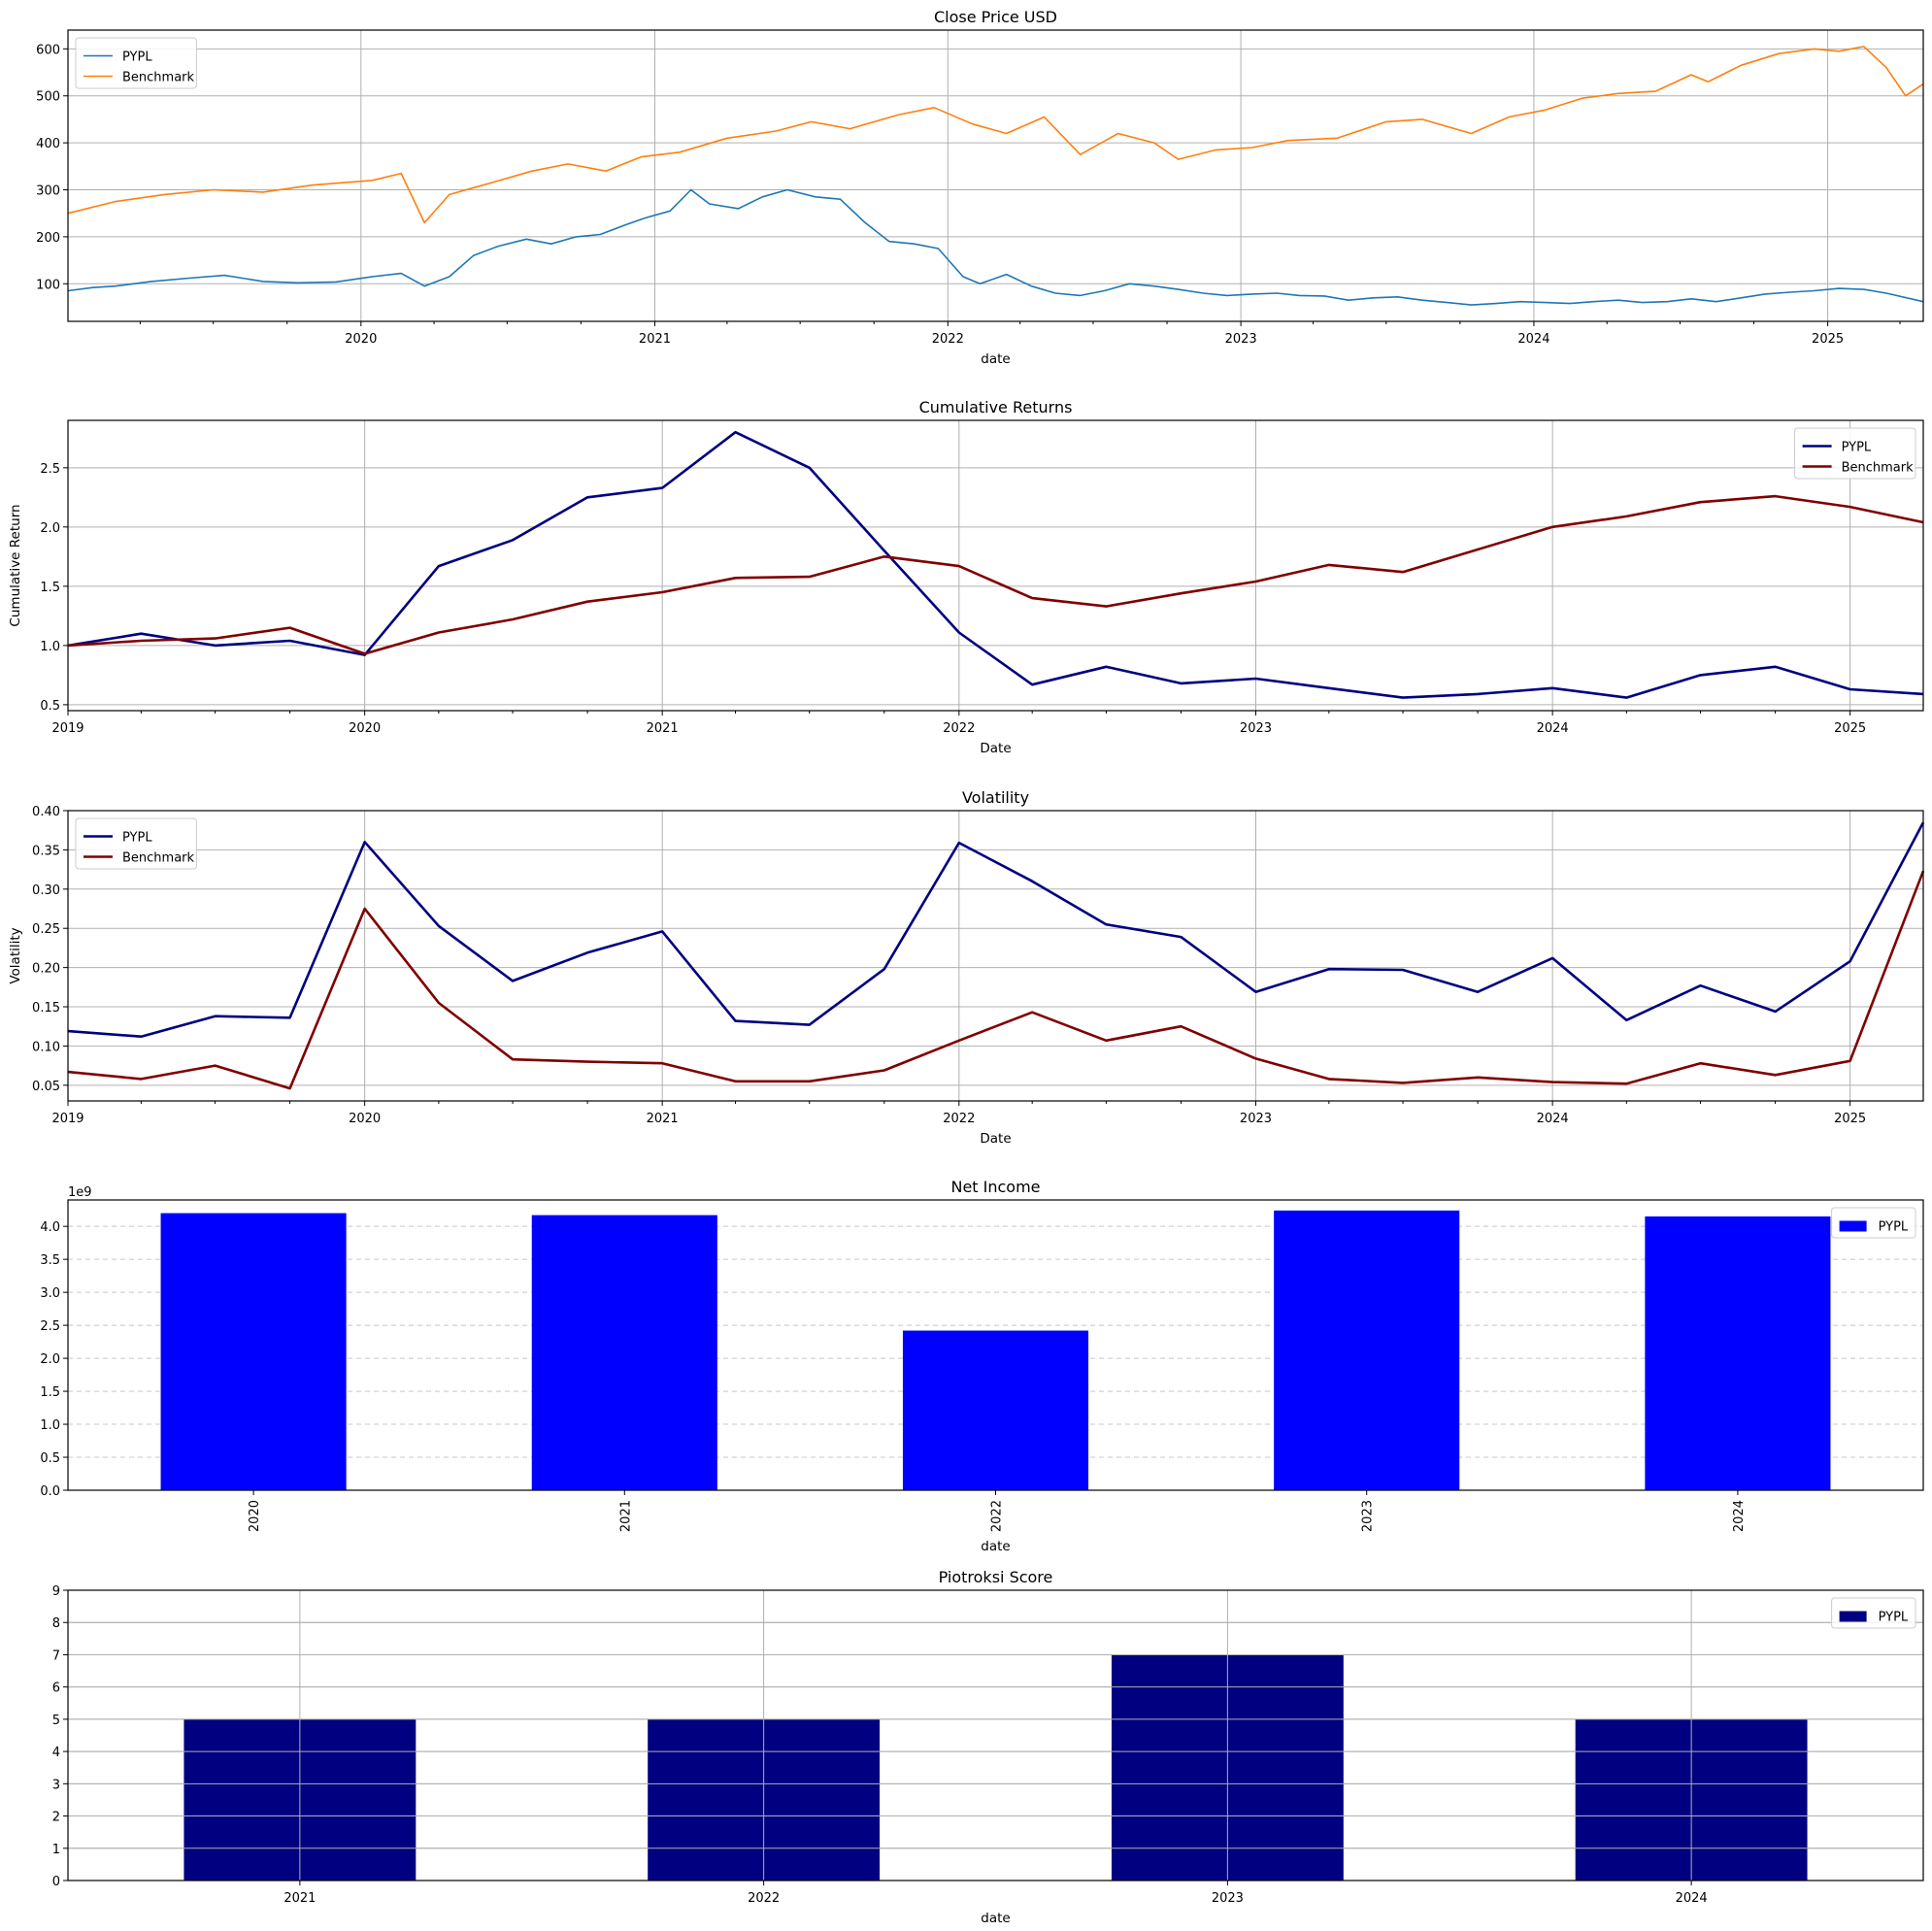 This screenshot has width=1932, height=1931. I want to click on y-tick-label: 6, so click(56, 1689).